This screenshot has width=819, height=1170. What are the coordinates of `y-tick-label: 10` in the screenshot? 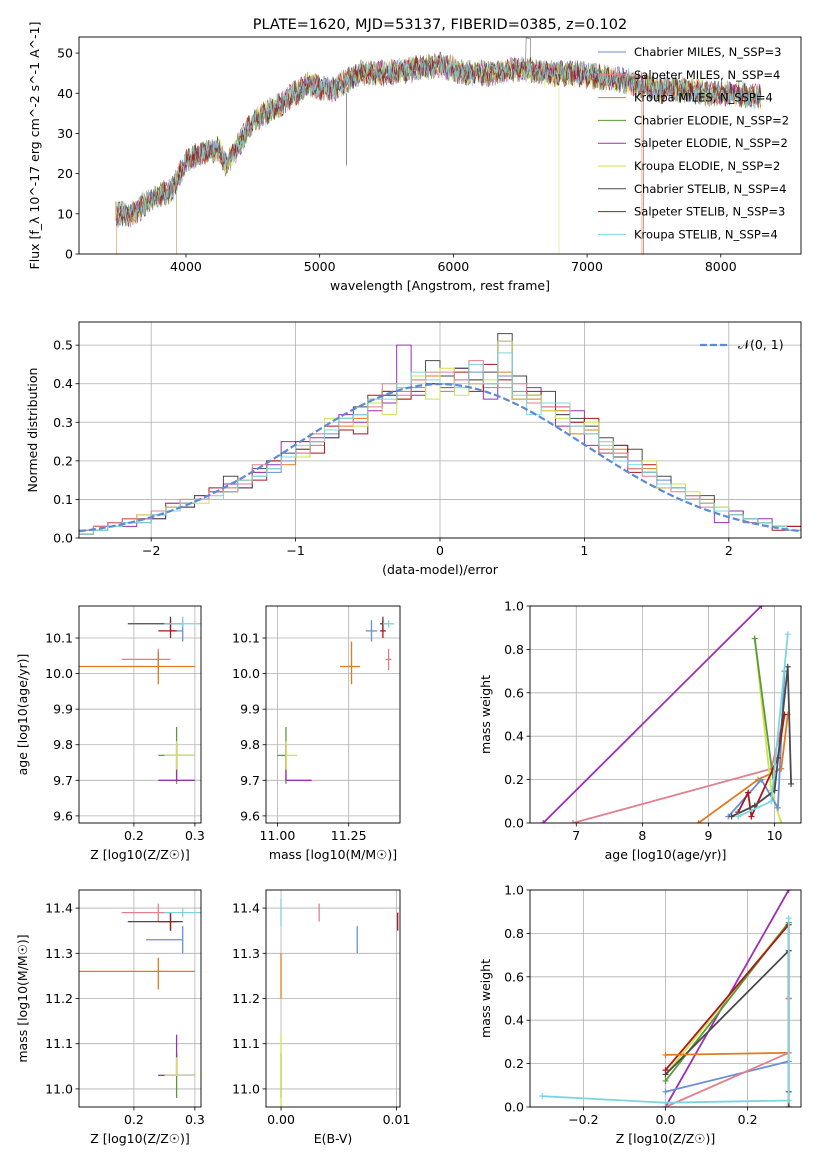 It's located at (65, 213).